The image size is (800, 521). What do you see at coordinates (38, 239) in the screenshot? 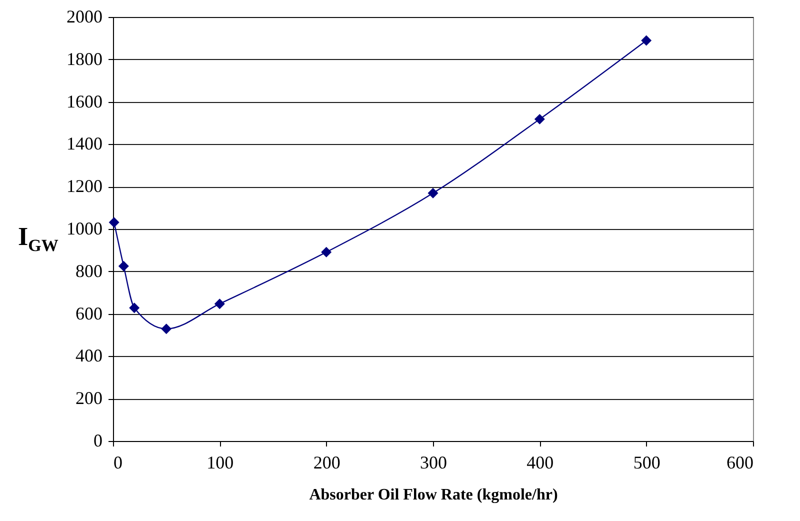
I see `y-axis-title: I$_{GW}$` at bounding box center [38, 239].